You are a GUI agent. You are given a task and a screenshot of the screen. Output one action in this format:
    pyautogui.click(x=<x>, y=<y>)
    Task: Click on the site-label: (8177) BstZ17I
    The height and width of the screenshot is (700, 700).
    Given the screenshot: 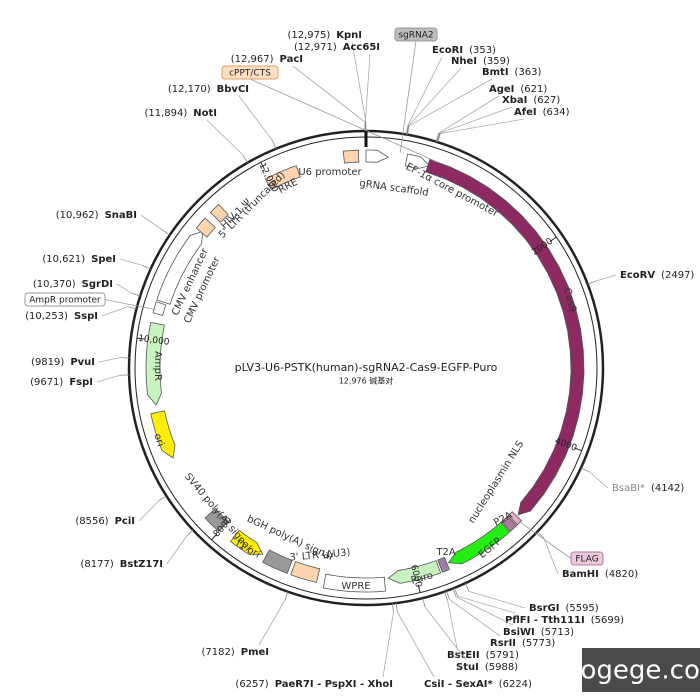 What is the action you would take?
    pyautogui.click(x=121, y=564)
    